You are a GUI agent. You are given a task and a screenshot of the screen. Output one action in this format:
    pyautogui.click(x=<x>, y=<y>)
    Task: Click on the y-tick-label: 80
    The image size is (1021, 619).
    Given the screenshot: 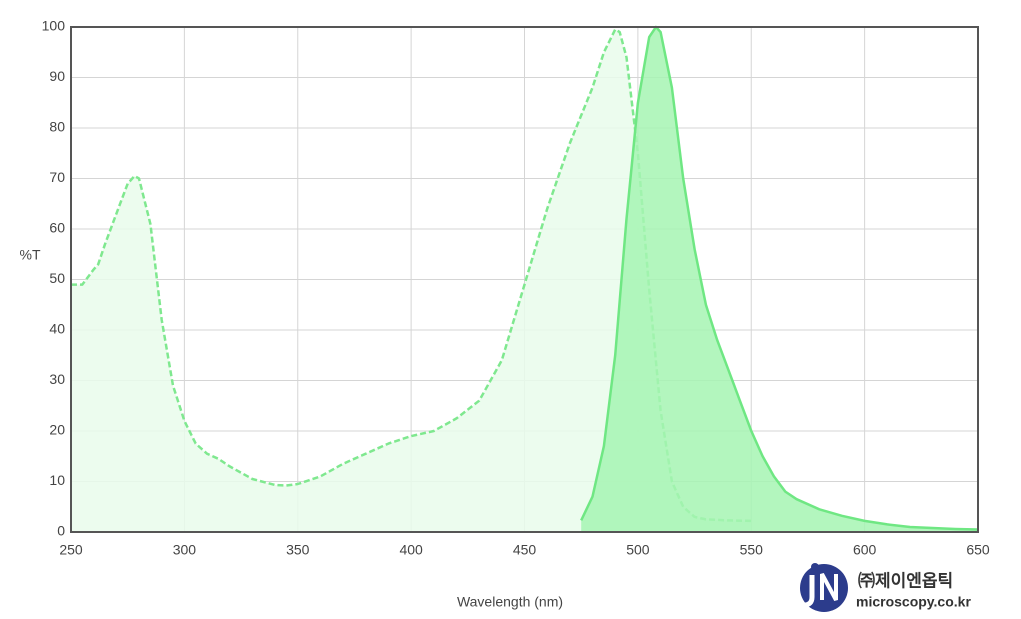 What is the action you would take?
    pyautogui.click(x=57, y=127)
    